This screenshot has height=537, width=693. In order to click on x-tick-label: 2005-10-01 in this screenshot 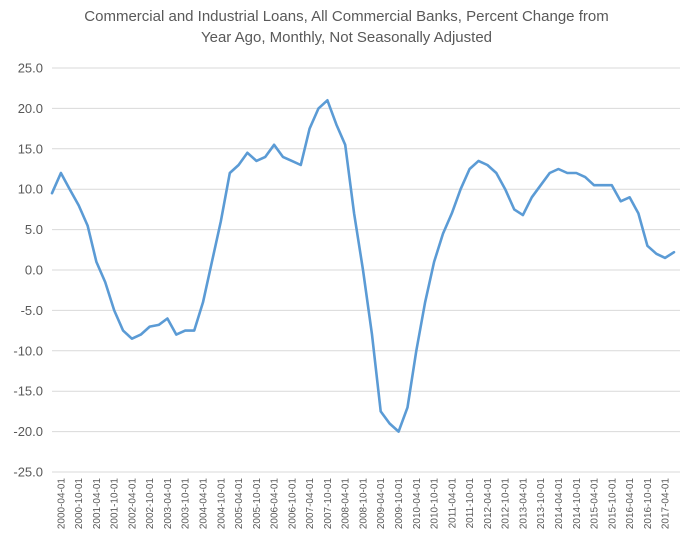, I will do `click(257, 504)`.